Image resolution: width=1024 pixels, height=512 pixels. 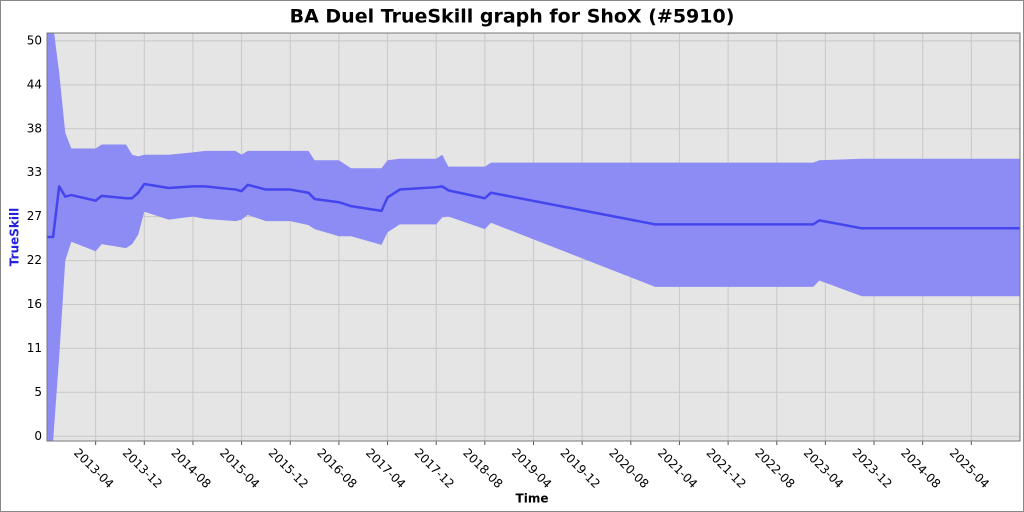 I want to click on y-axis-label: TrueSkill, so click(x=15, y=237).